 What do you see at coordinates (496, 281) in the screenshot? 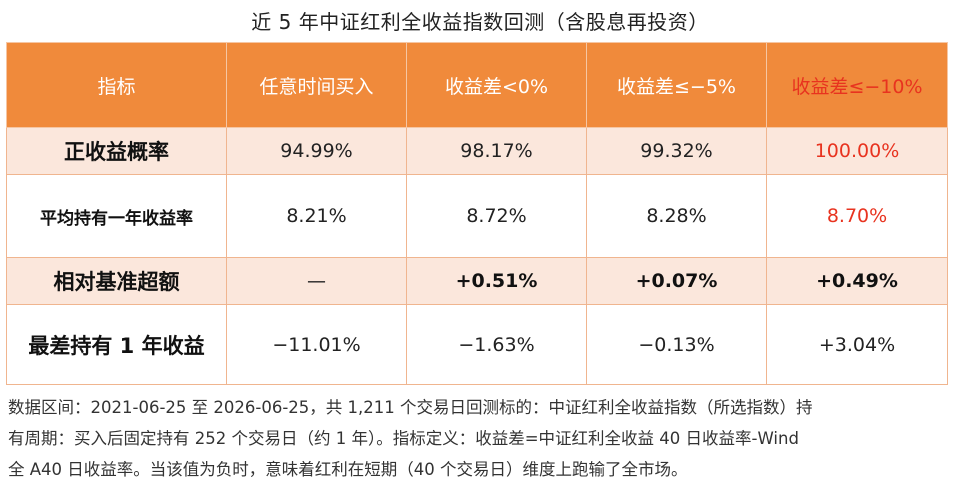
I see `table-cell: +0.51%` at bounding box center [496, 281].